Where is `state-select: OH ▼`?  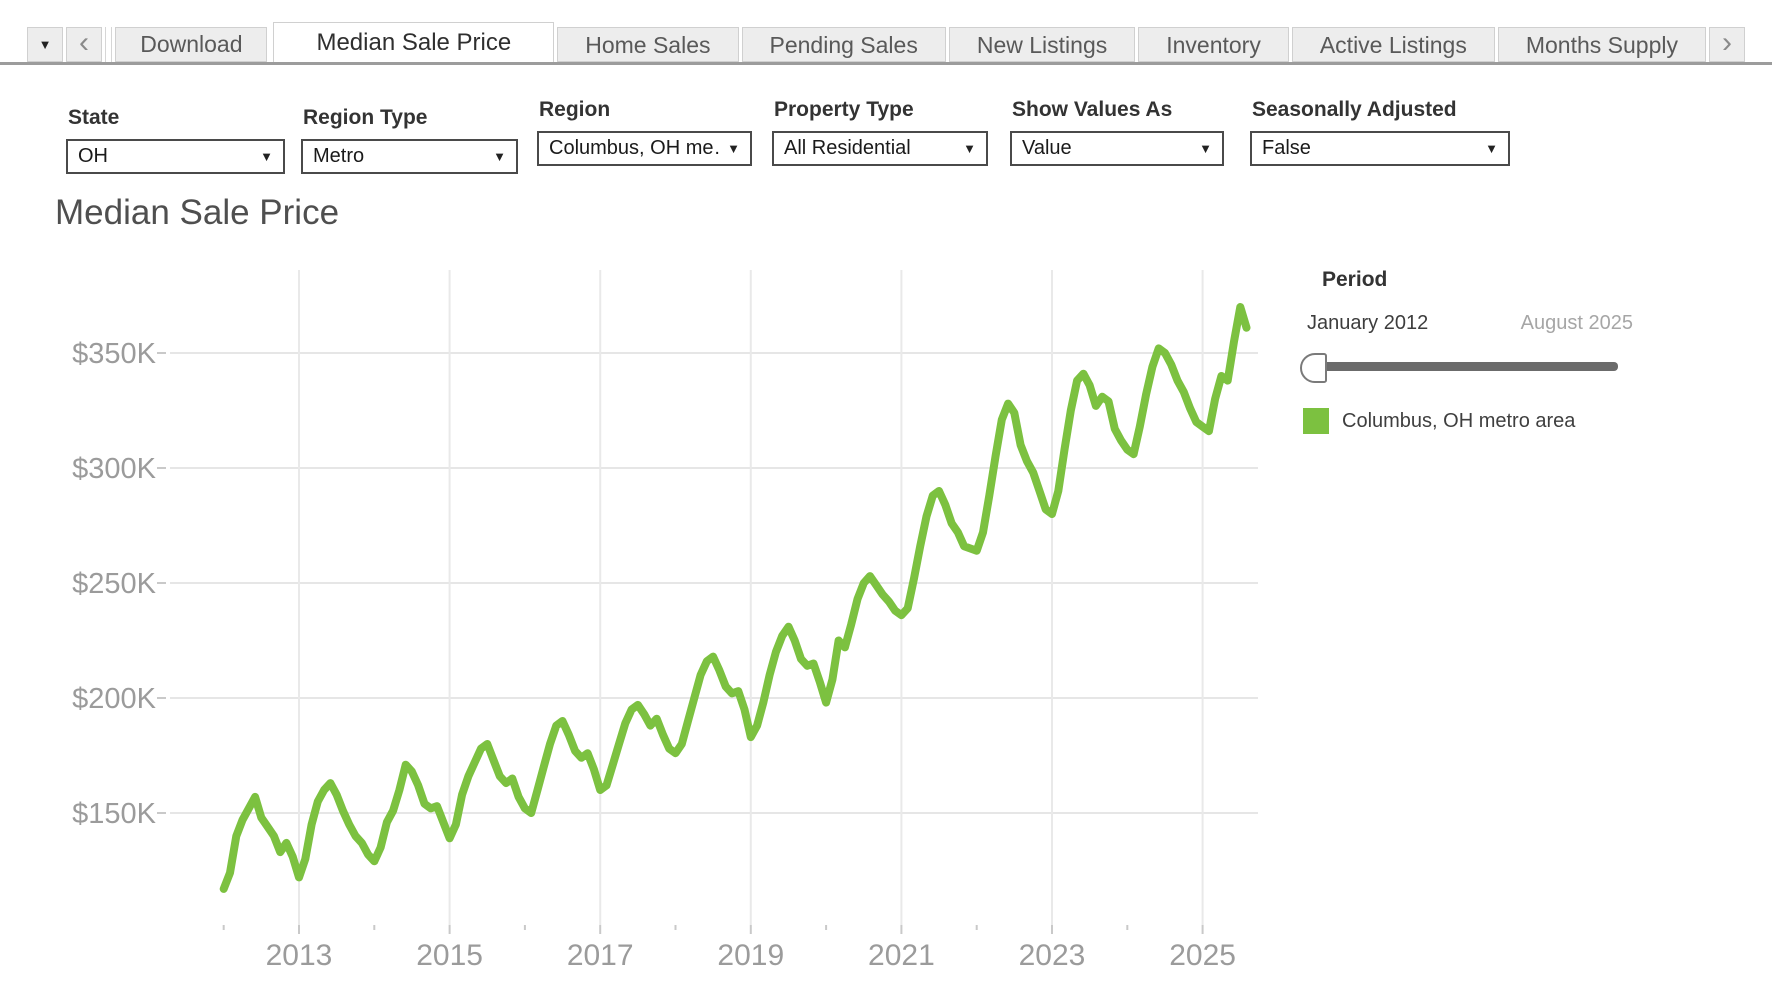 state-select: OH ▼ is located at coordinates (175, 156).